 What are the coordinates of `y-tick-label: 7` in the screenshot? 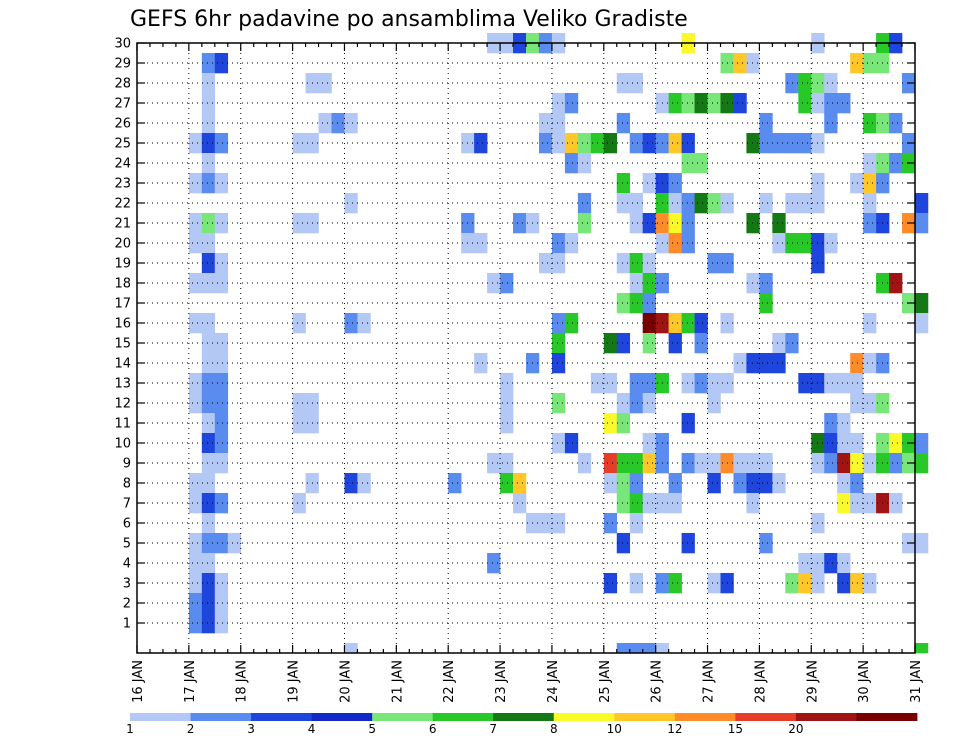 It's located at (127, 504).